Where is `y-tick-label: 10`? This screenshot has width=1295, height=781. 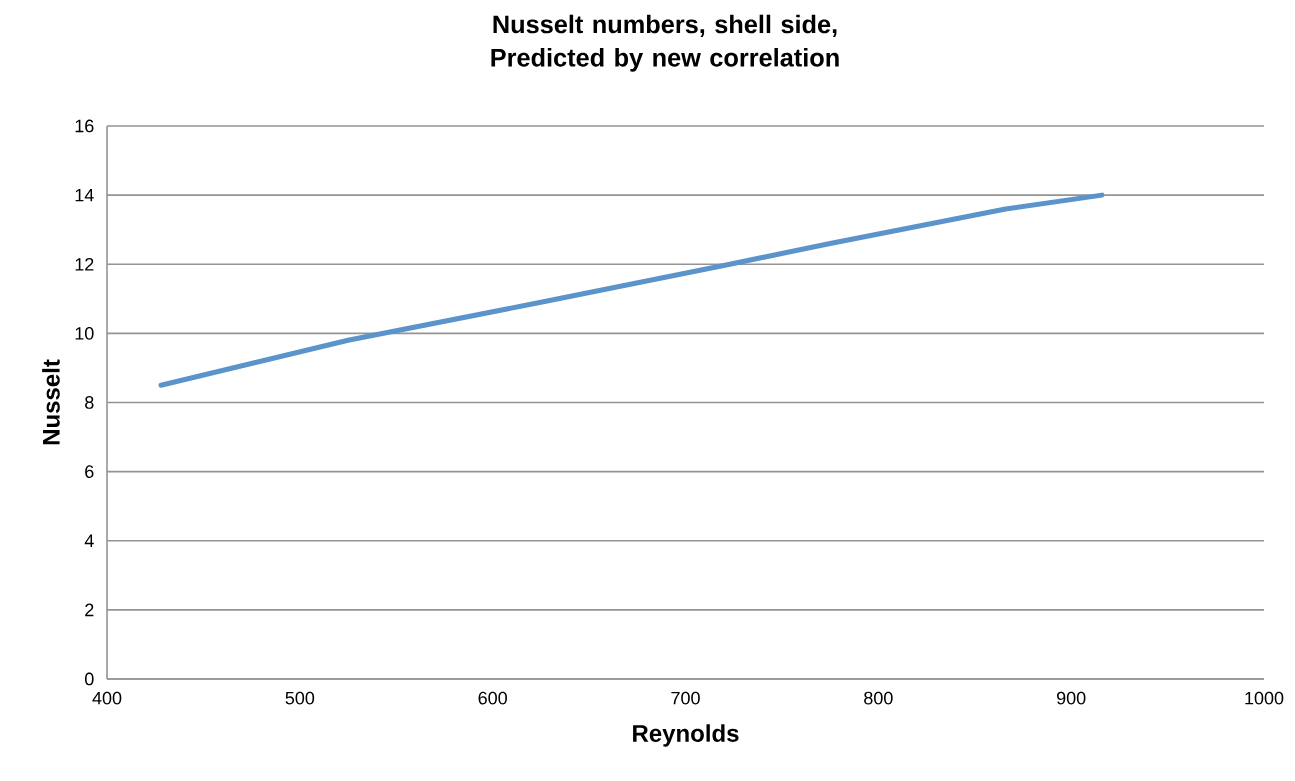 y-tick-label: 10 is located at coordinates (84, 333).